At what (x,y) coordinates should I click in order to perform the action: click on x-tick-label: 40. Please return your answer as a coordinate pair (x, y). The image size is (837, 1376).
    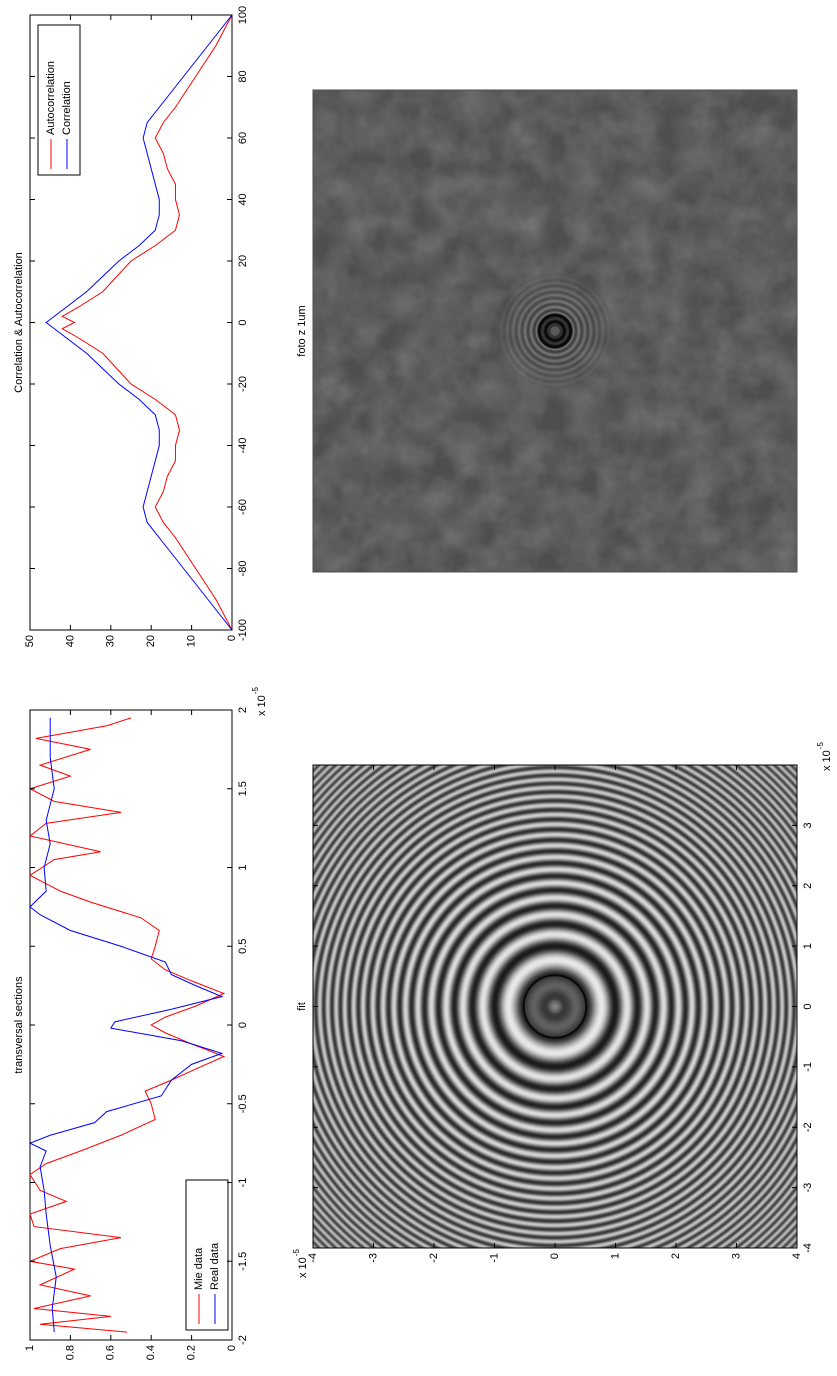
    Looking at the image, I should click on (243, 199).